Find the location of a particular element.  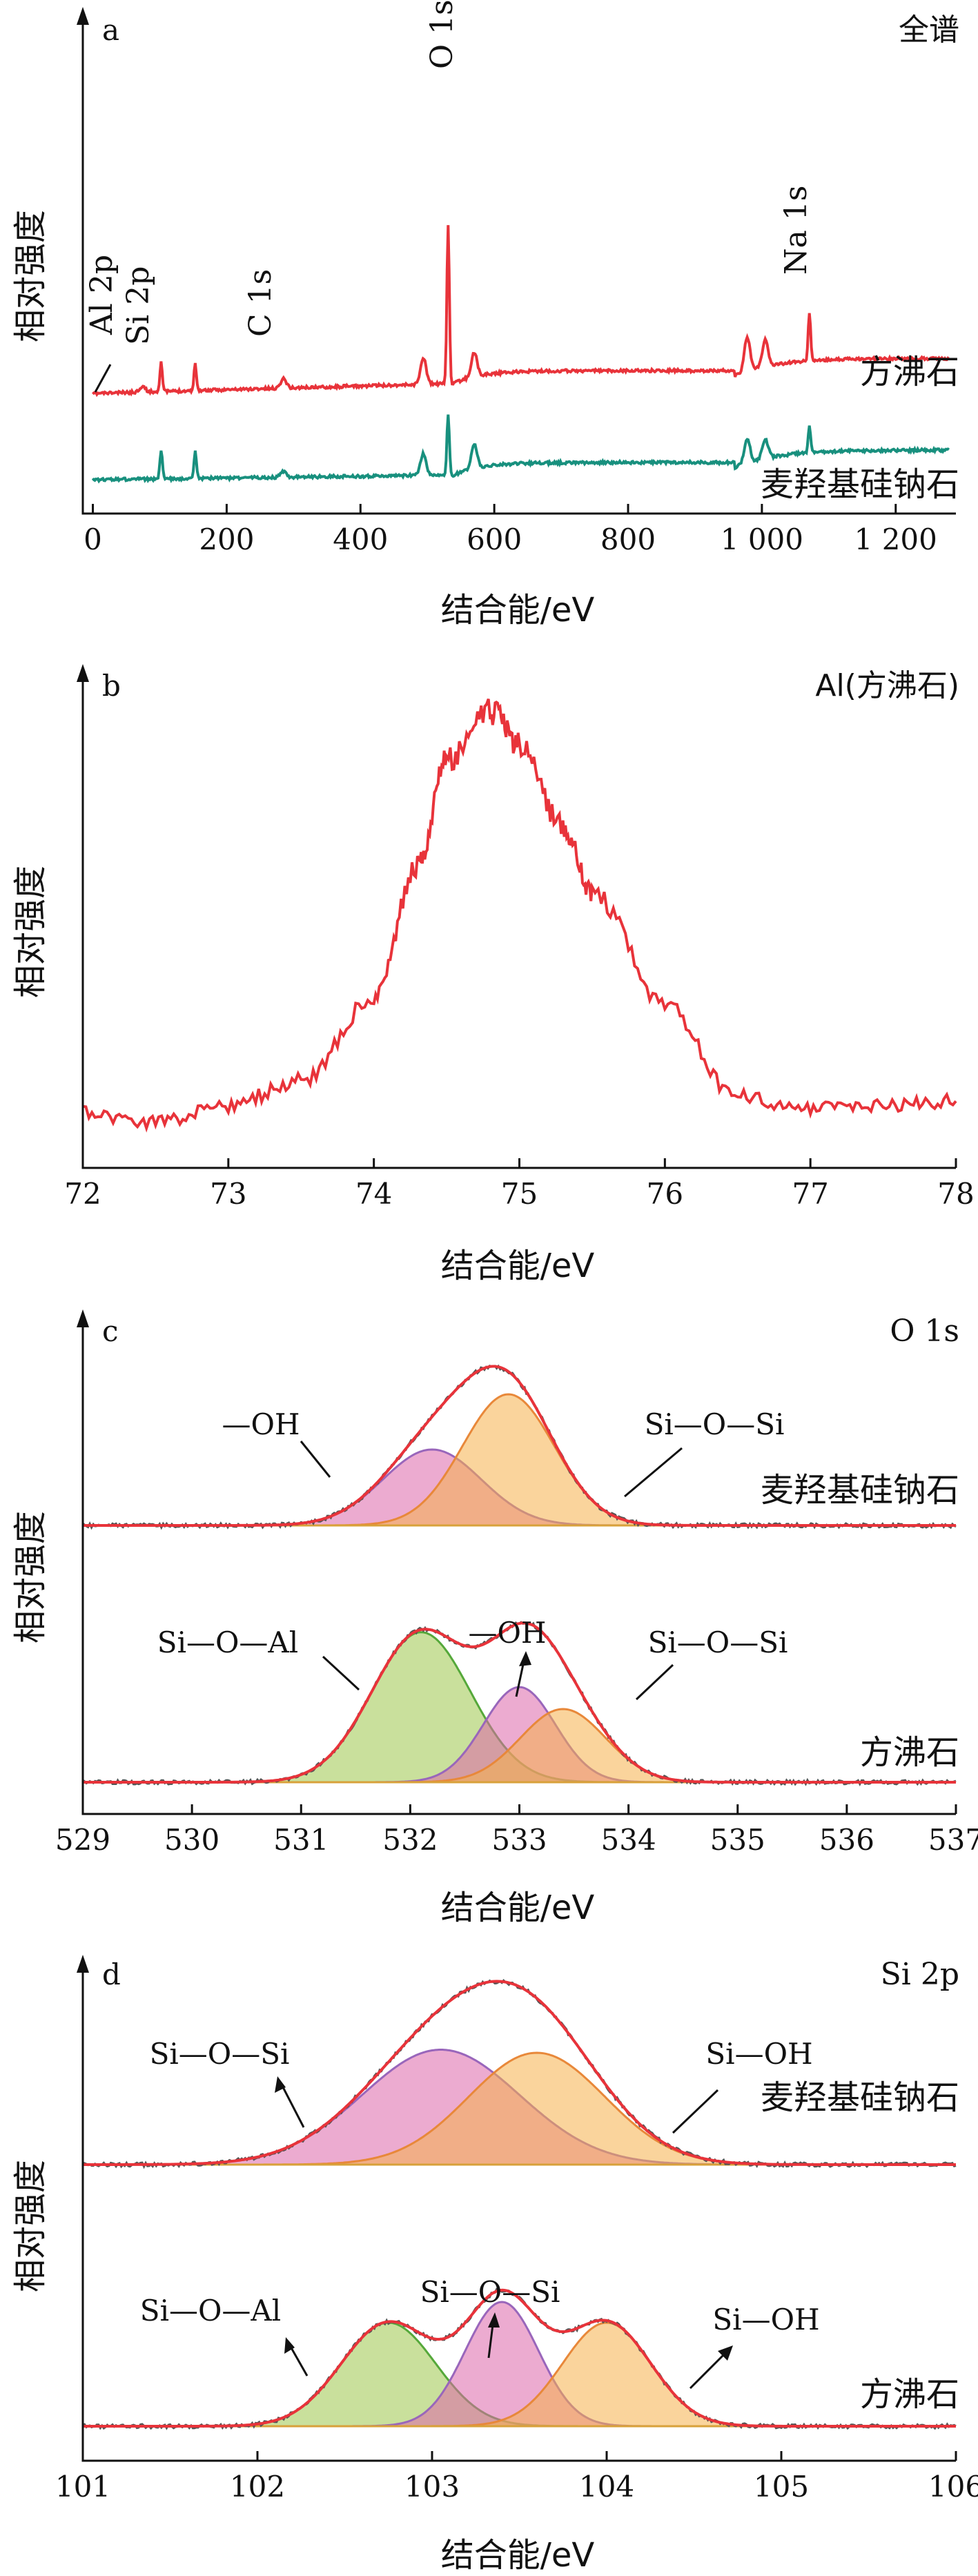

panel-d-bot-sample-label: 方沸石 is located at coordinates (909, 2394).